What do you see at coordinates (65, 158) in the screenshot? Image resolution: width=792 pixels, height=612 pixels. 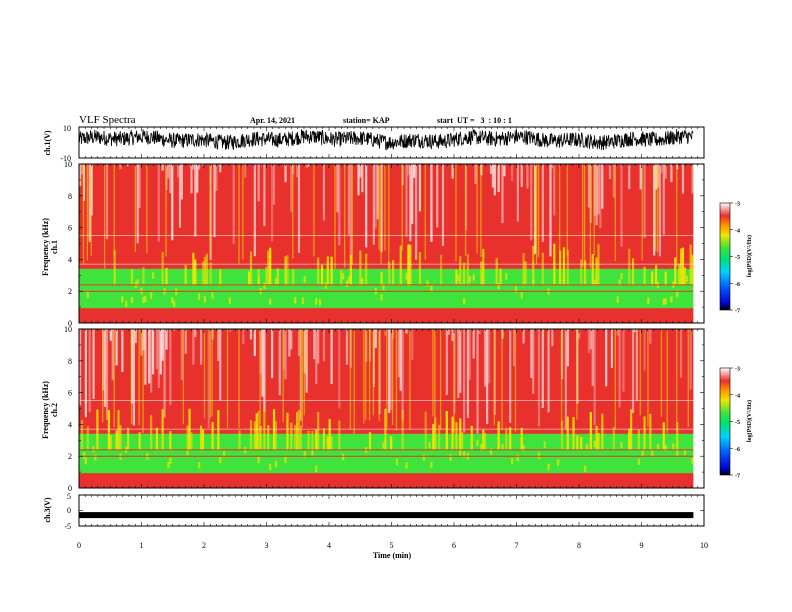 I see `ch1-ytick-bottom: -10` at bounding box center [65, 158].